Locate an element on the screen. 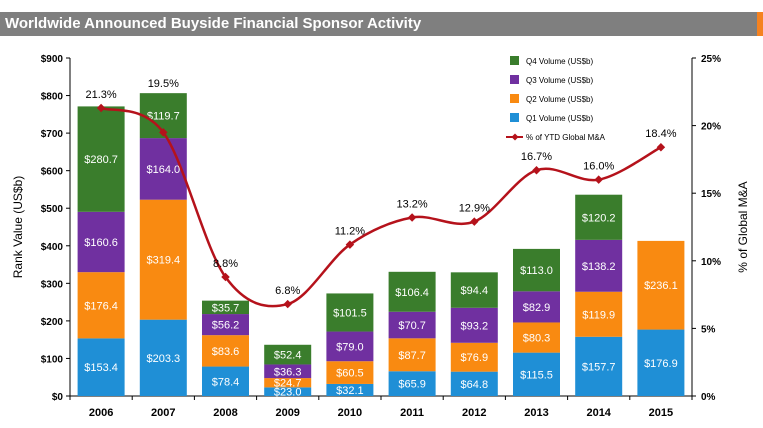 The height and width of the screenshot is (428, 763). bar-label-q1-2009: $23.0 is located at coordinates (288, 393).